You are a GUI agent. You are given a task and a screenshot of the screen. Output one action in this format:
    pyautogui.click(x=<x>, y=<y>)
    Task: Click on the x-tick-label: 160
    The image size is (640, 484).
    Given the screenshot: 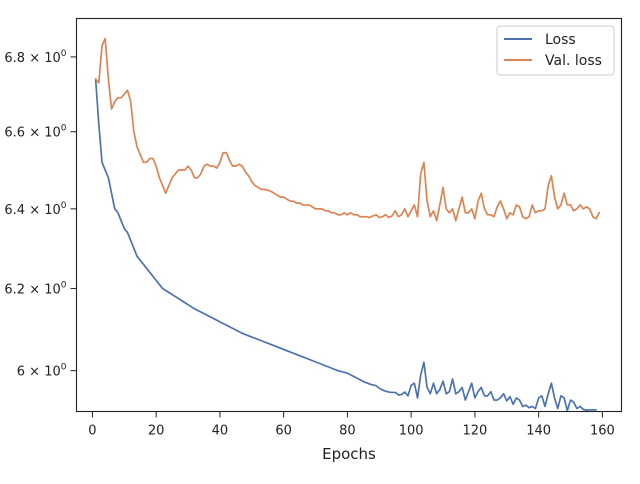 What is the action you would take?
    pyautogui.click(x=602, y=431)
    